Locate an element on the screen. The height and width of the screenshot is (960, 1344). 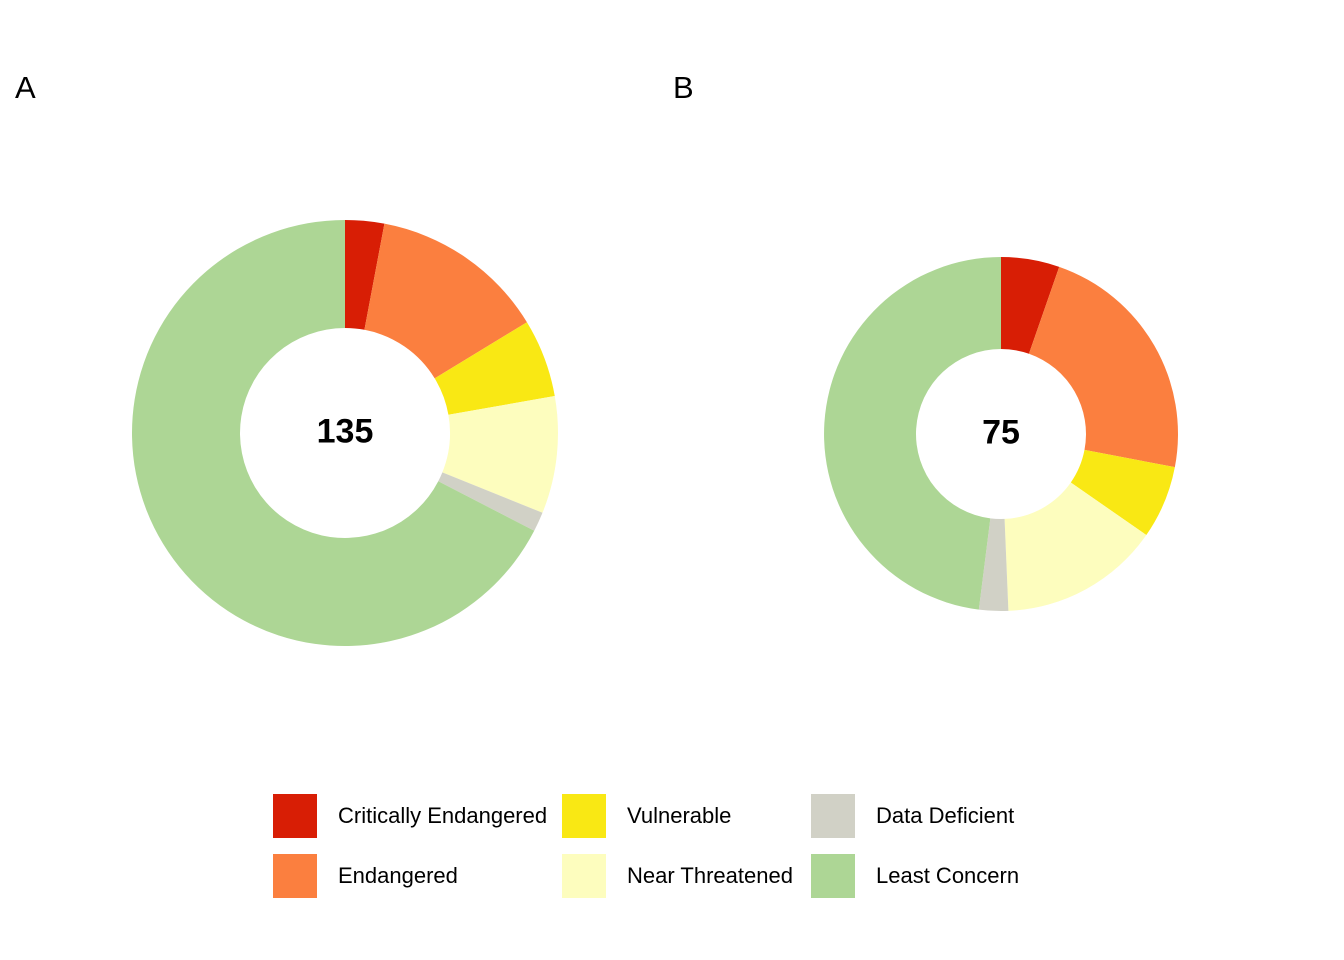
legend-swatch-critically-endangered is located at coordinates (295, 816).